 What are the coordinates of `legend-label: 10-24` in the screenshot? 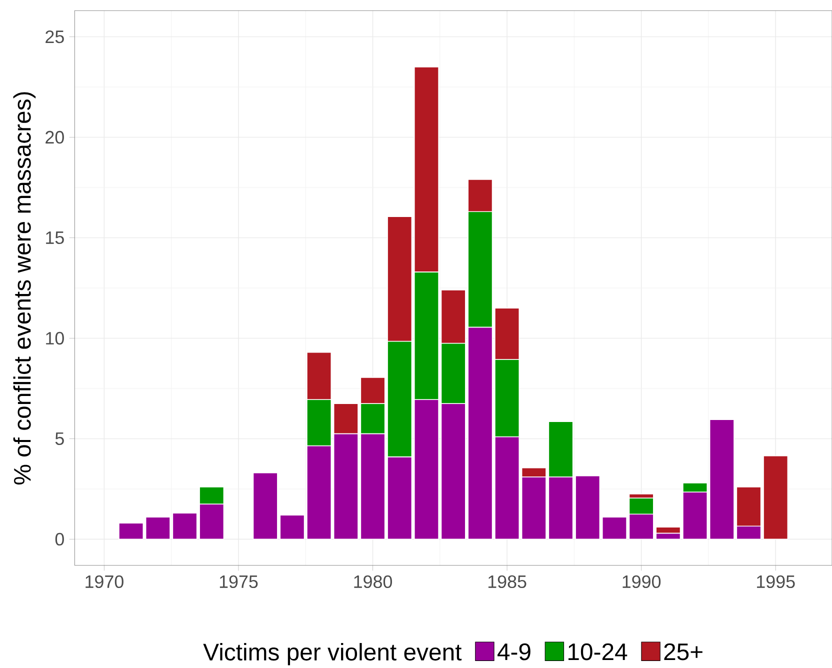 It's located at (598, 651).